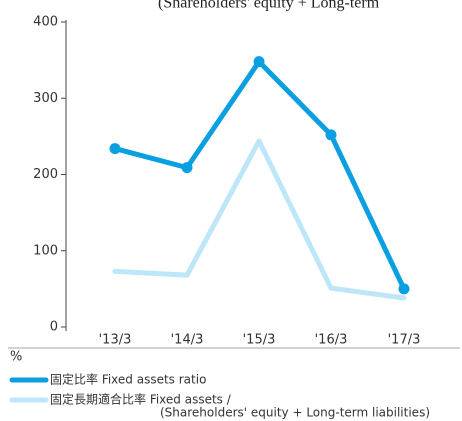  Describe the element at coordinates (115, 340) in the screenshot. I see `x-tick-label: '13/3` at that location.